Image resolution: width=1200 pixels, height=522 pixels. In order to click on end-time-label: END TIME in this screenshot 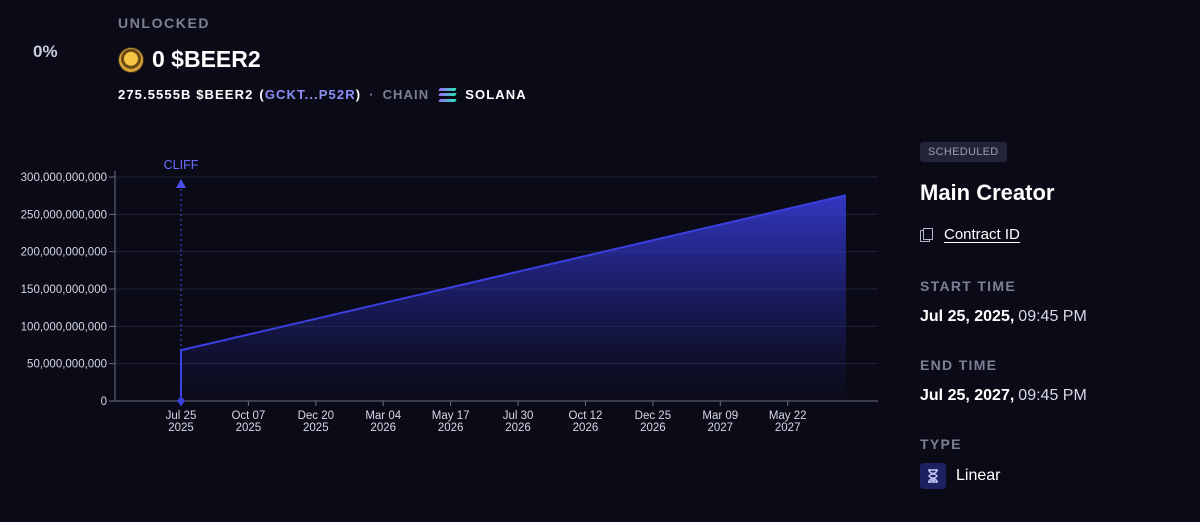, I will do `click(959, 365)`.